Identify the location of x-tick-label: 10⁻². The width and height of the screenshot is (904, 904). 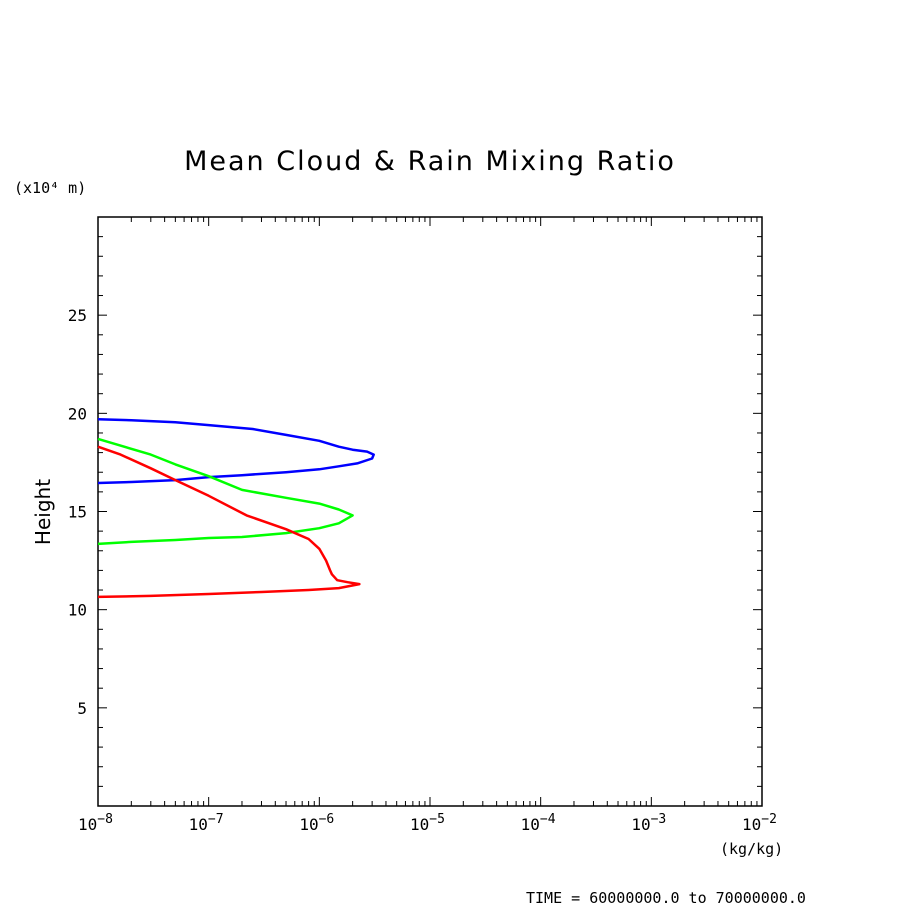
(759, 823).